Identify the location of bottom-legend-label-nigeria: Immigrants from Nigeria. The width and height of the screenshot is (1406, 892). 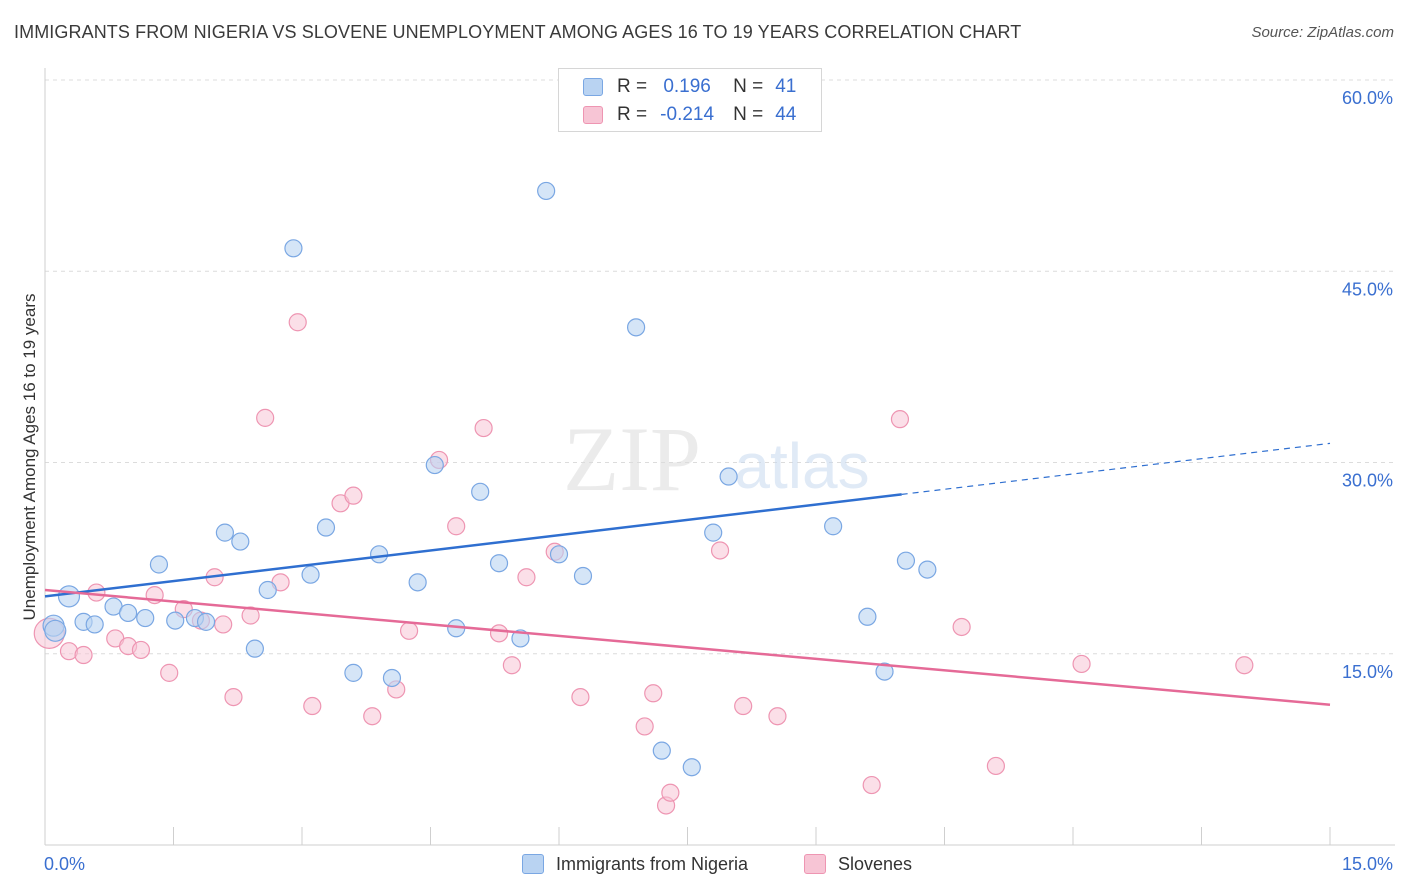
(652, 863).